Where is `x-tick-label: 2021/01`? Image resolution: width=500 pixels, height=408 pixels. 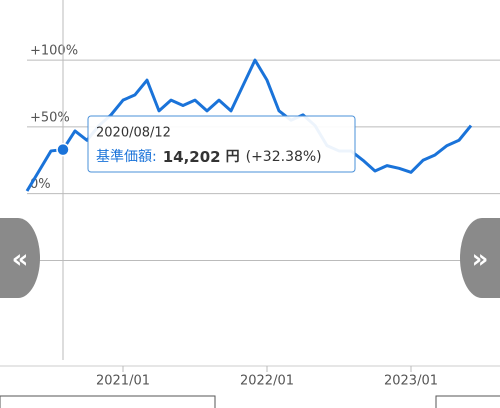 x-tick-label: 2021/01 is located at coordinates (123, 381).